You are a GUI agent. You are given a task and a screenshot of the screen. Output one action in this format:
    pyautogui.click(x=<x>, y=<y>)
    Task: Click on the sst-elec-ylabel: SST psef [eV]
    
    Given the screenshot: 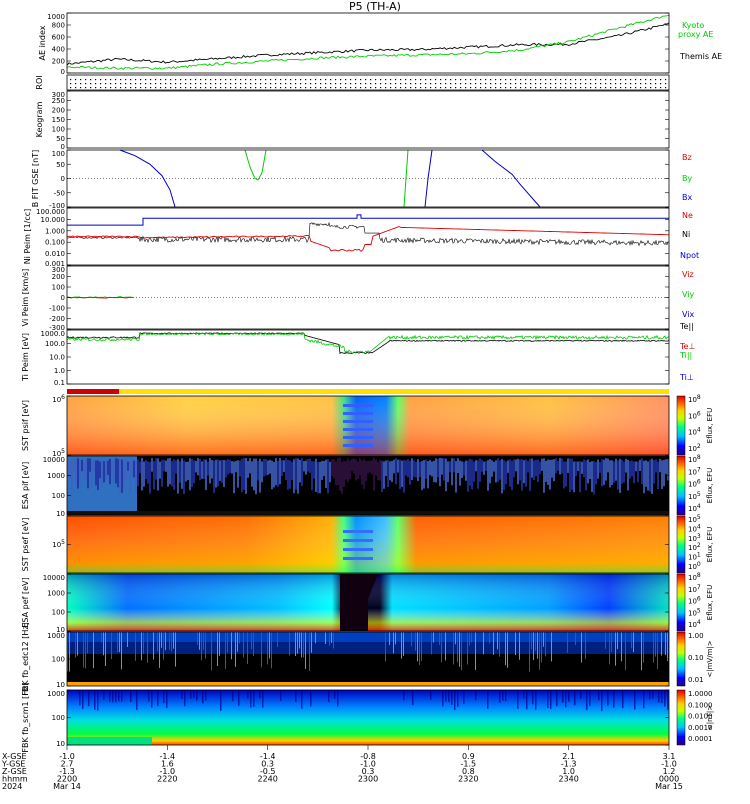 What is the action you would take?
    pyautogui.click(x=25, y=545)
    